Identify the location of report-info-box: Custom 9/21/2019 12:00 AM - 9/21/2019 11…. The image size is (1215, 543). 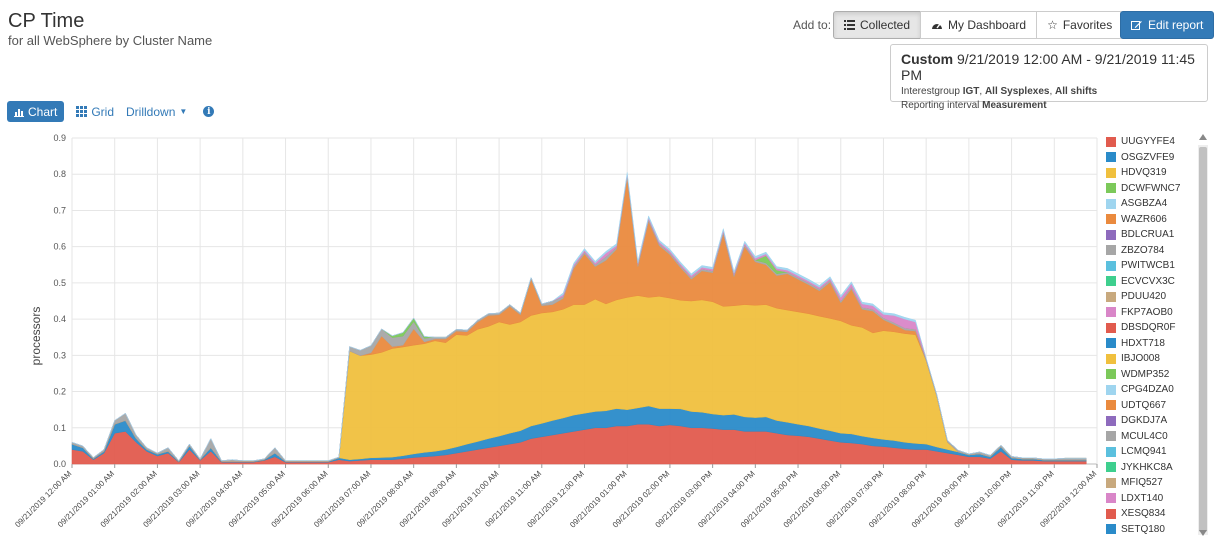
(1049, 77).